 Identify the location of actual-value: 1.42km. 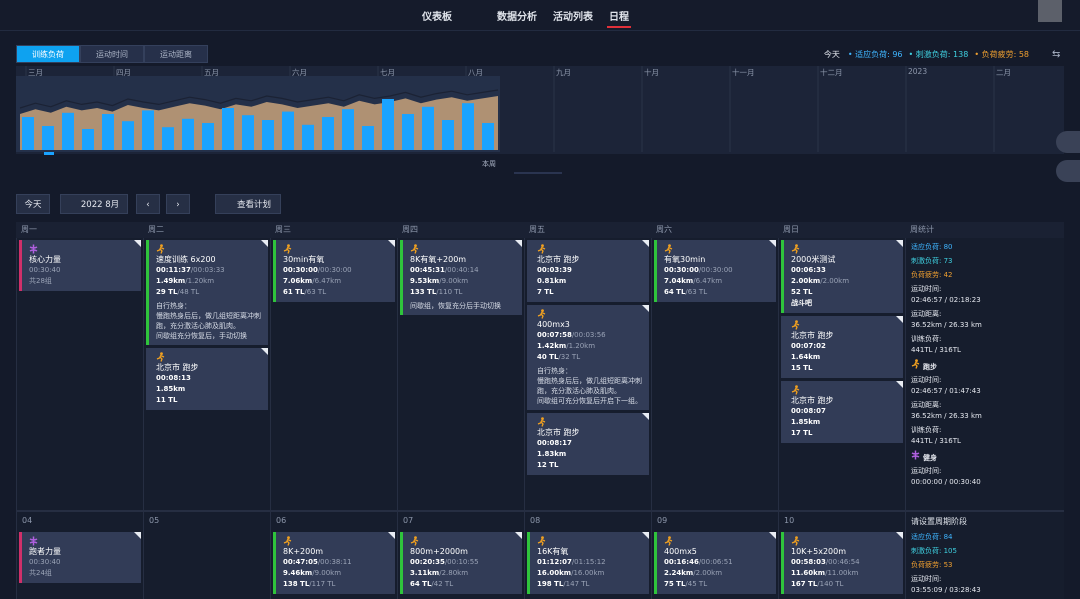
(552, 346).